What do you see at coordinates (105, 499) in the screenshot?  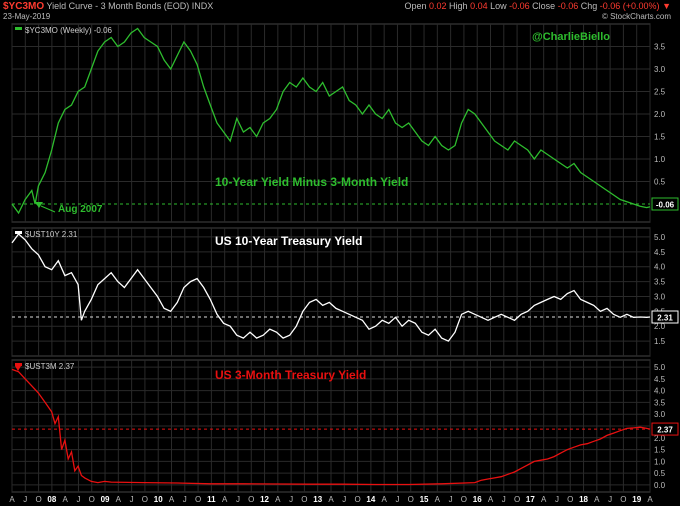 I see `x-year-label: 09` at bounding box center [105, 499].